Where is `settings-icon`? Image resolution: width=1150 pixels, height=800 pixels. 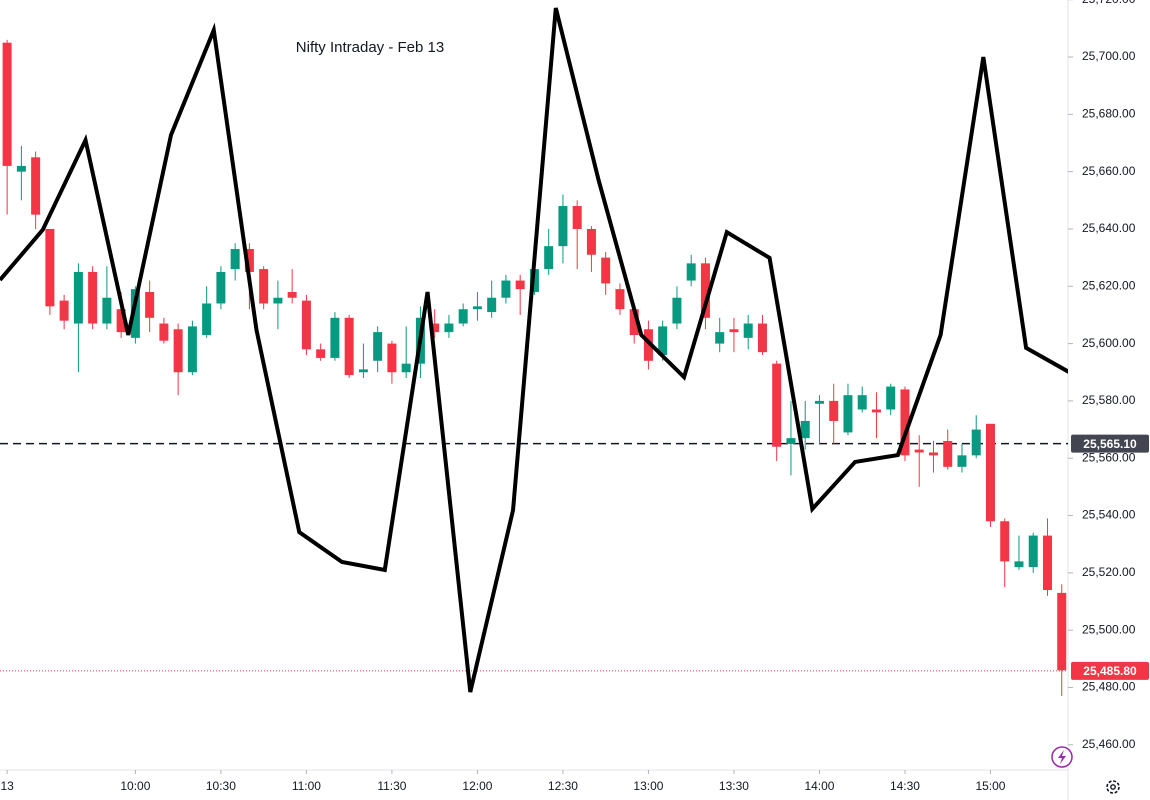
settings-icon is located at coordinates (1113, 787).